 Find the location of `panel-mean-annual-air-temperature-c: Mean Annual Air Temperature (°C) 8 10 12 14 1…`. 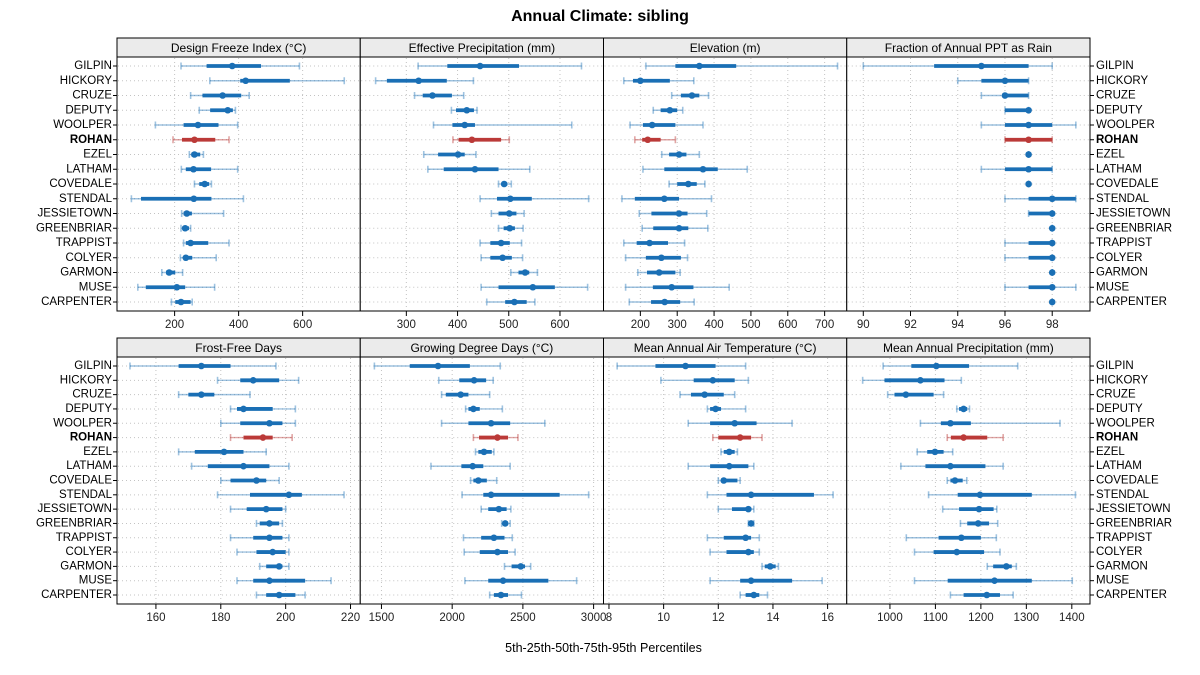

panel-mean-annual-air-temperature-c: Mean Annual Air Temperature (°C) 8 10 12 14 1… is located at coordinates (725, 480).